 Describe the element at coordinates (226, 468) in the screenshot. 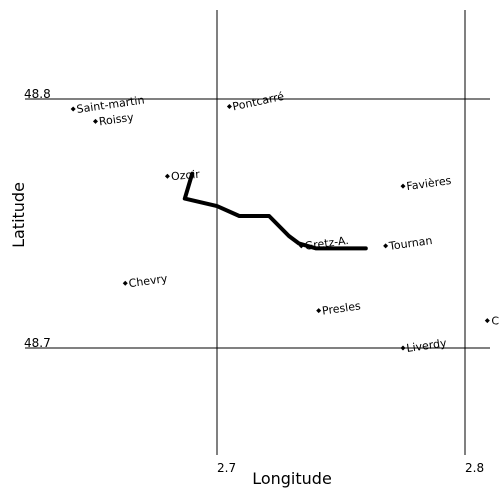

I see `longitude-tick-label: 2.7` at that location.